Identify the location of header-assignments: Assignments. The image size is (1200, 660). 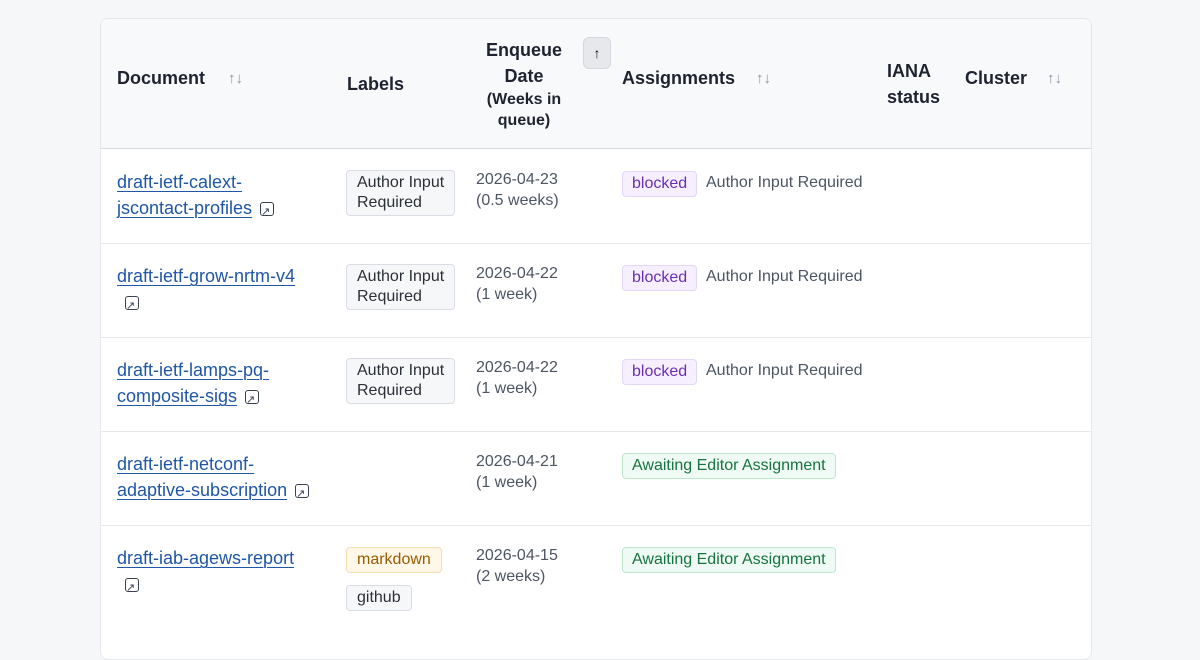
(679, 78).